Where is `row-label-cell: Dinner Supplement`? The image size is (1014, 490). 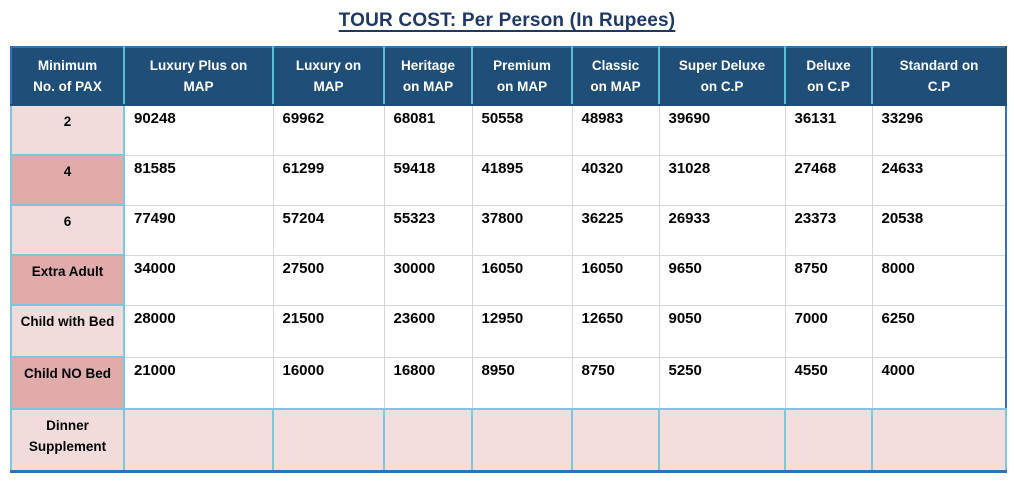 row-label-cell: Dinner Supplement is located at coordinates (67, 440).